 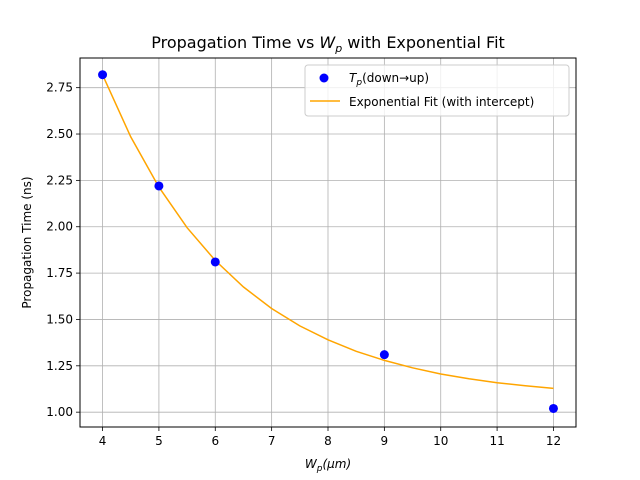 What do you see at coordinates (59, 180) in the screenshot?
I see `y-tick-label: 2.25` at bounding box center [59, 180].